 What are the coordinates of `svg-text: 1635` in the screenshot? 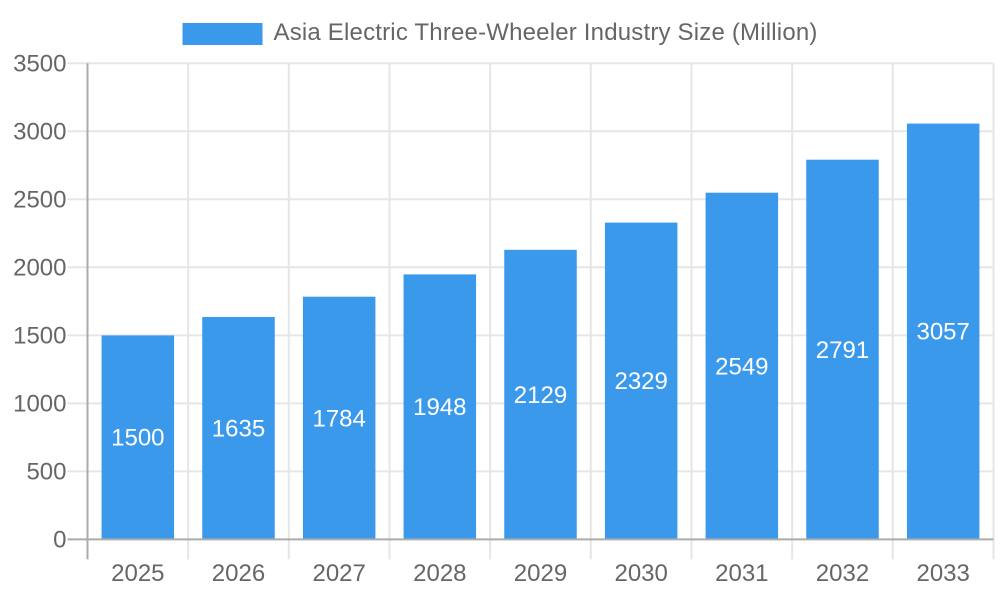 It's located at (238, 428).